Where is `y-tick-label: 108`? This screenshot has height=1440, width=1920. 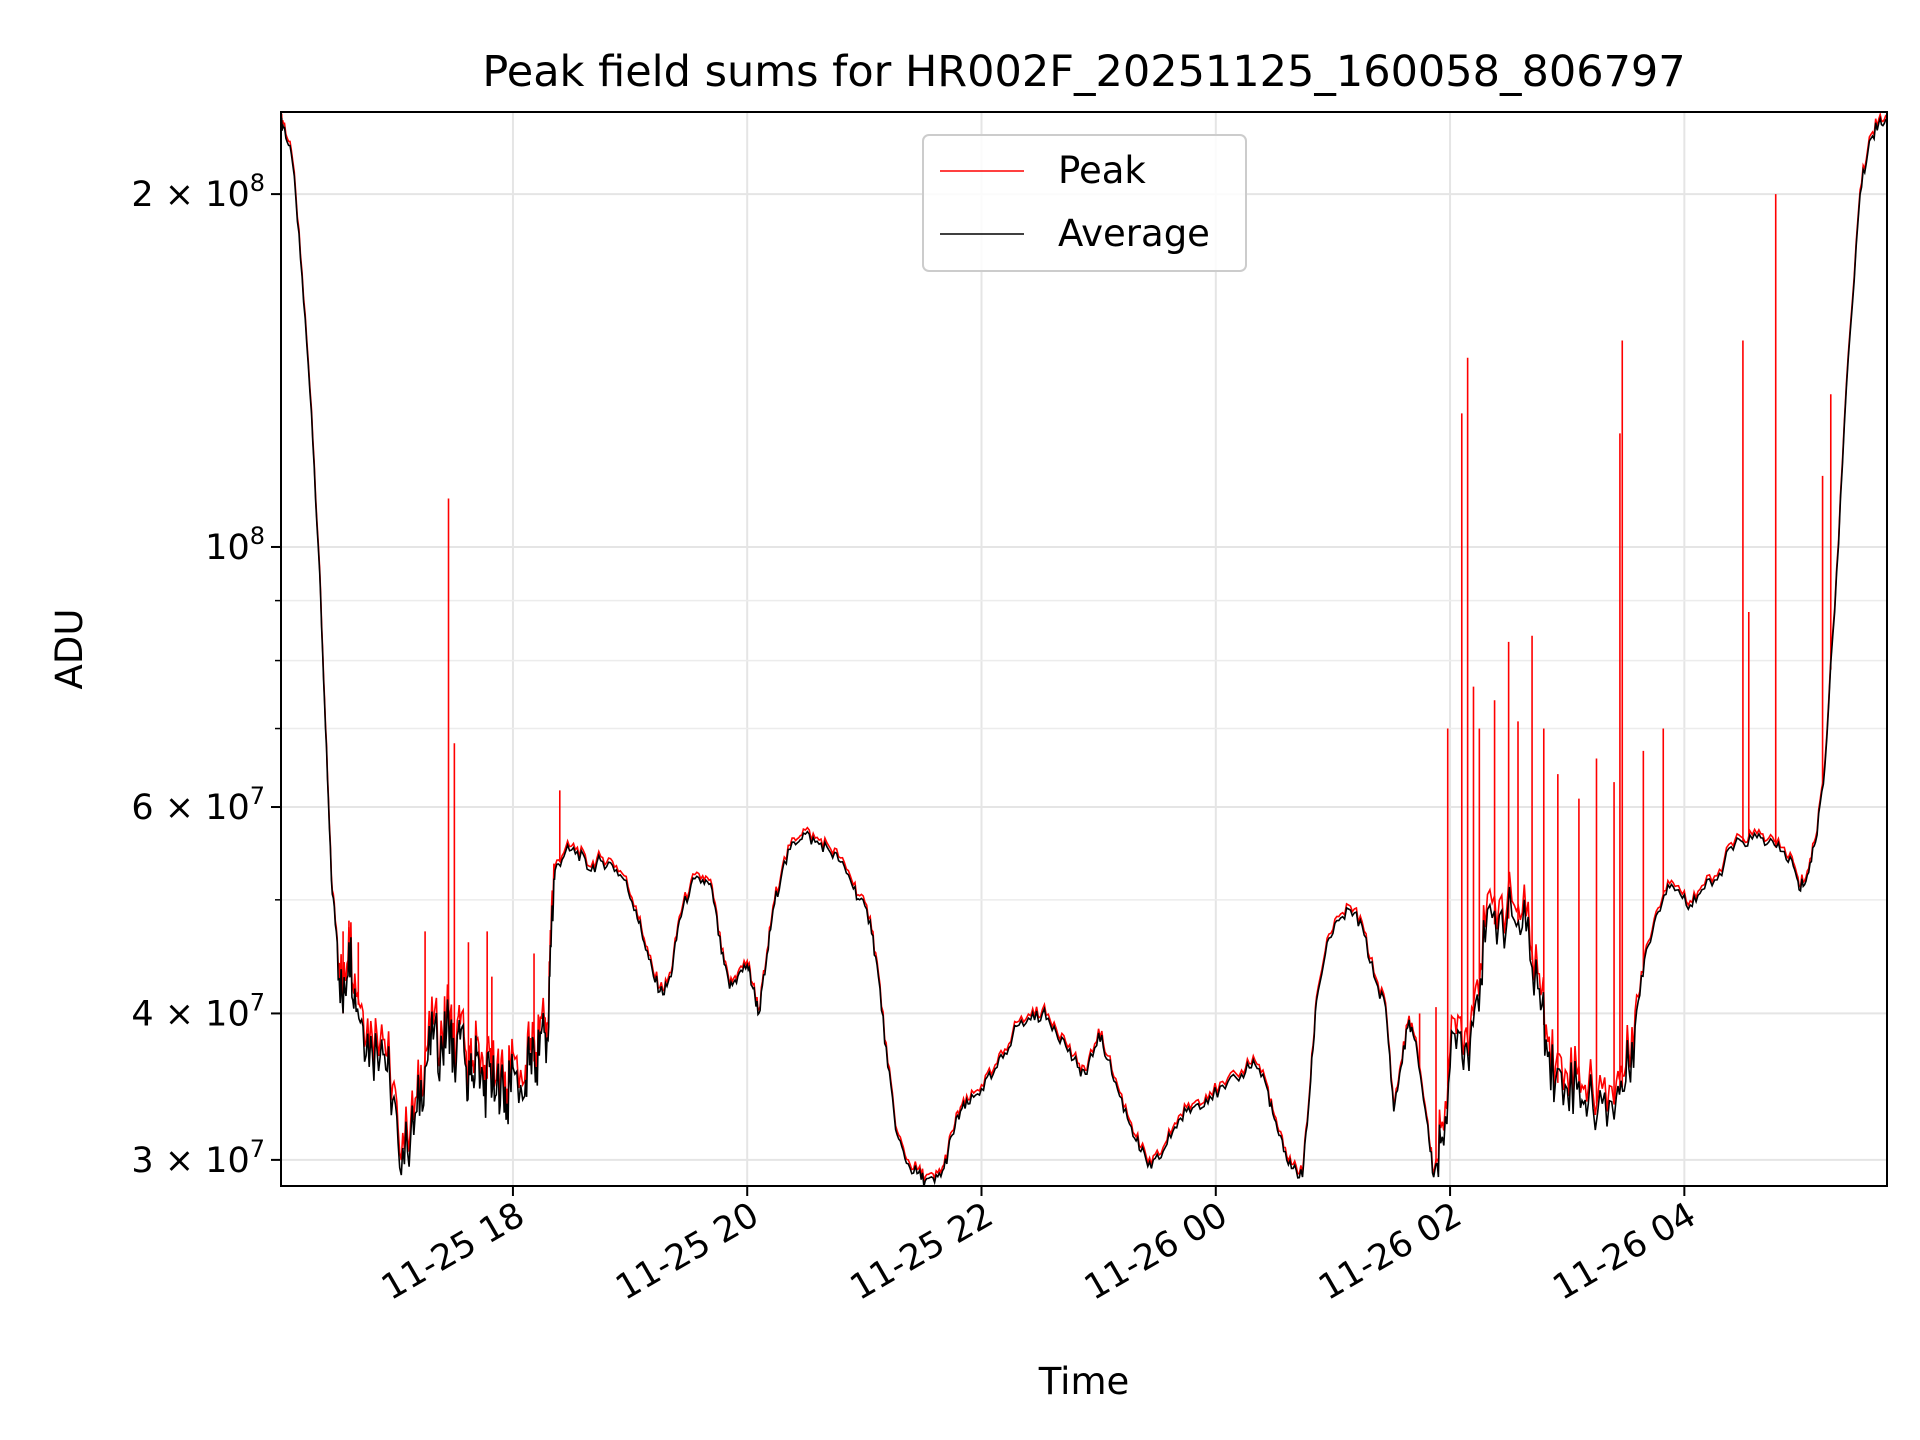
y-tick-label: 108 is located at coordinates (235, 545).